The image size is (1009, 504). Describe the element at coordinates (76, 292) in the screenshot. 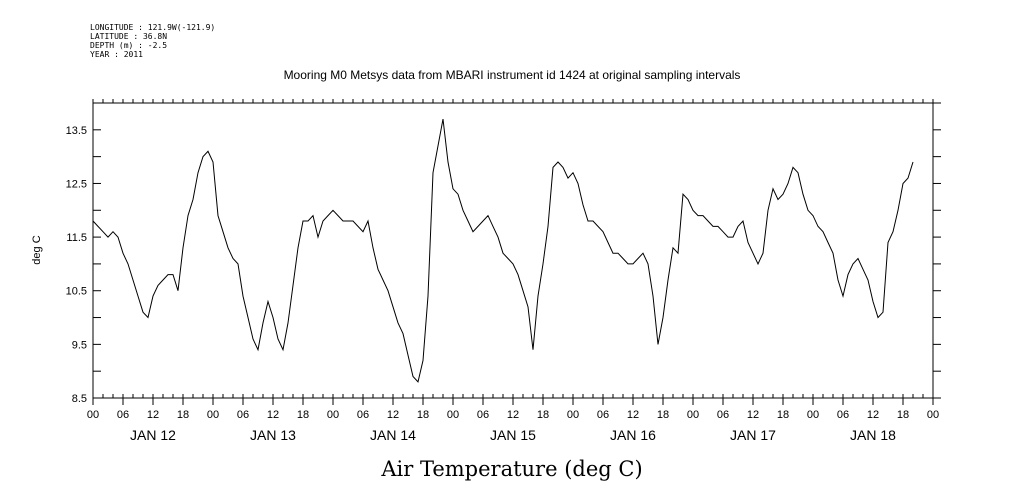

I see `y-tick-label: 10.5` at that location.